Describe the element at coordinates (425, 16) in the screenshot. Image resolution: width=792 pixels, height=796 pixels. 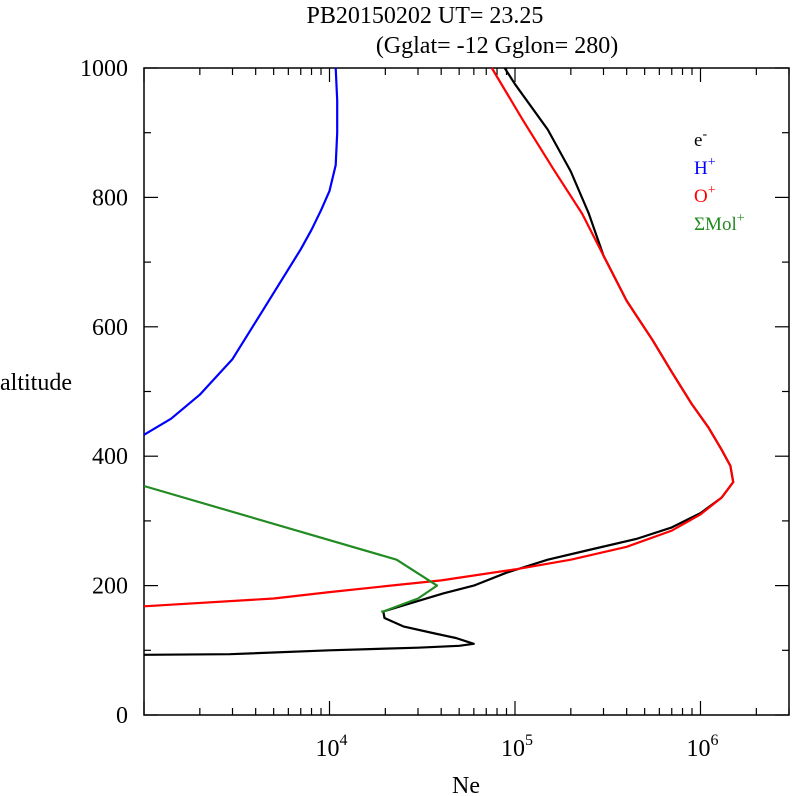
I see `chart-title: PB20150202 UT= 23.25` at that location.